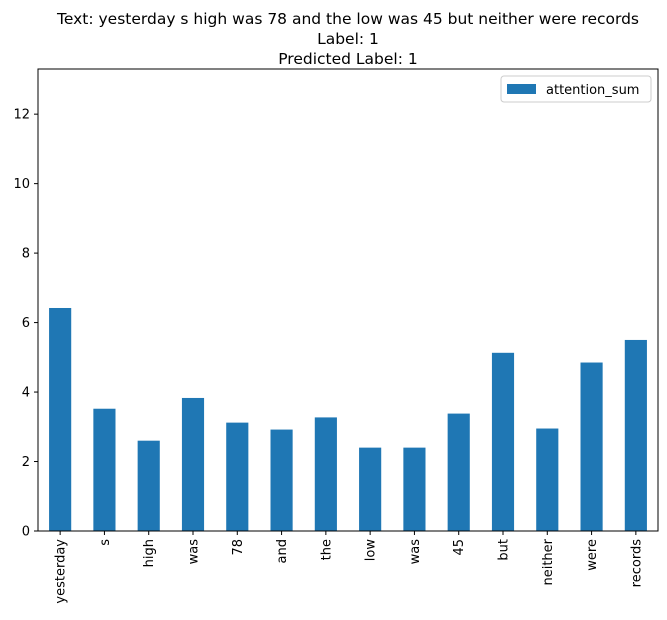 Image resolution: width=667 pixels, height=620 pixels. Describe the element at coordinates (504, 550) in the screenshot. I see `x-tick-label: but` at that location.